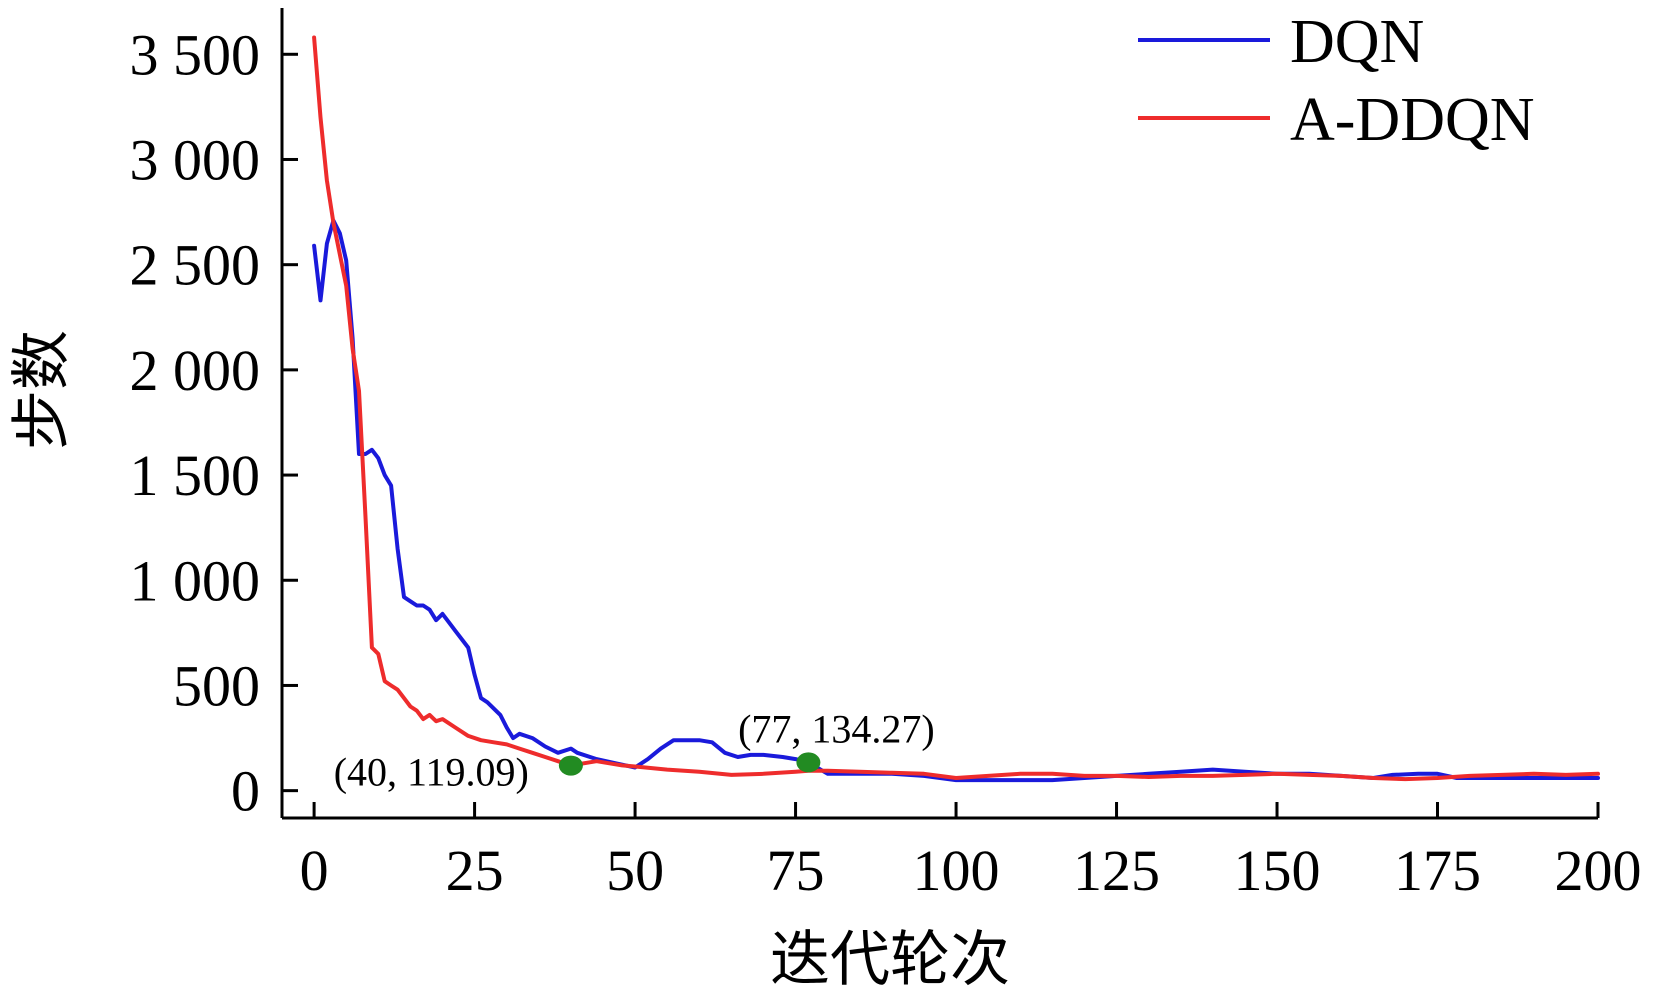  What do you see at coordinates (634, 750) in the screenshot?
I see `marker-layer: (40, 119.09) (77, 134.27)` at bounding box center [634, 750].